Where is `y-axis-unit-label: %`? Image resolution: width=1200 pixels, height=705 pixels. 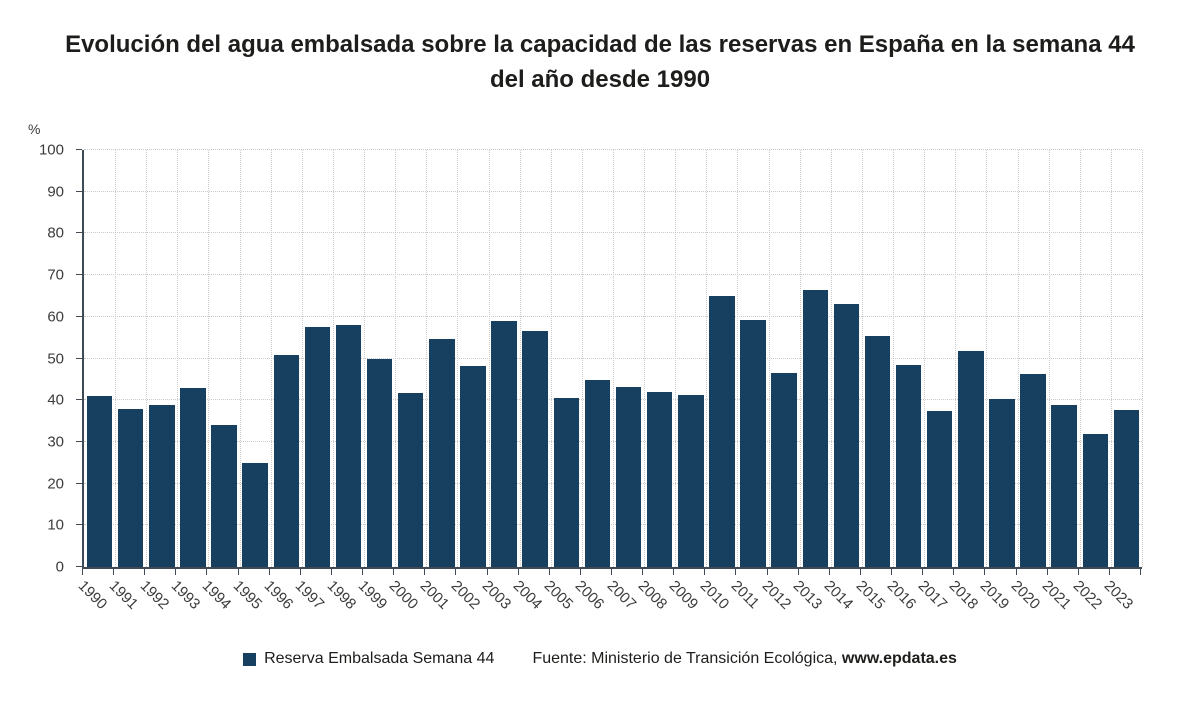 y-axis-unit-label: % is located at coordinates (34, 129).